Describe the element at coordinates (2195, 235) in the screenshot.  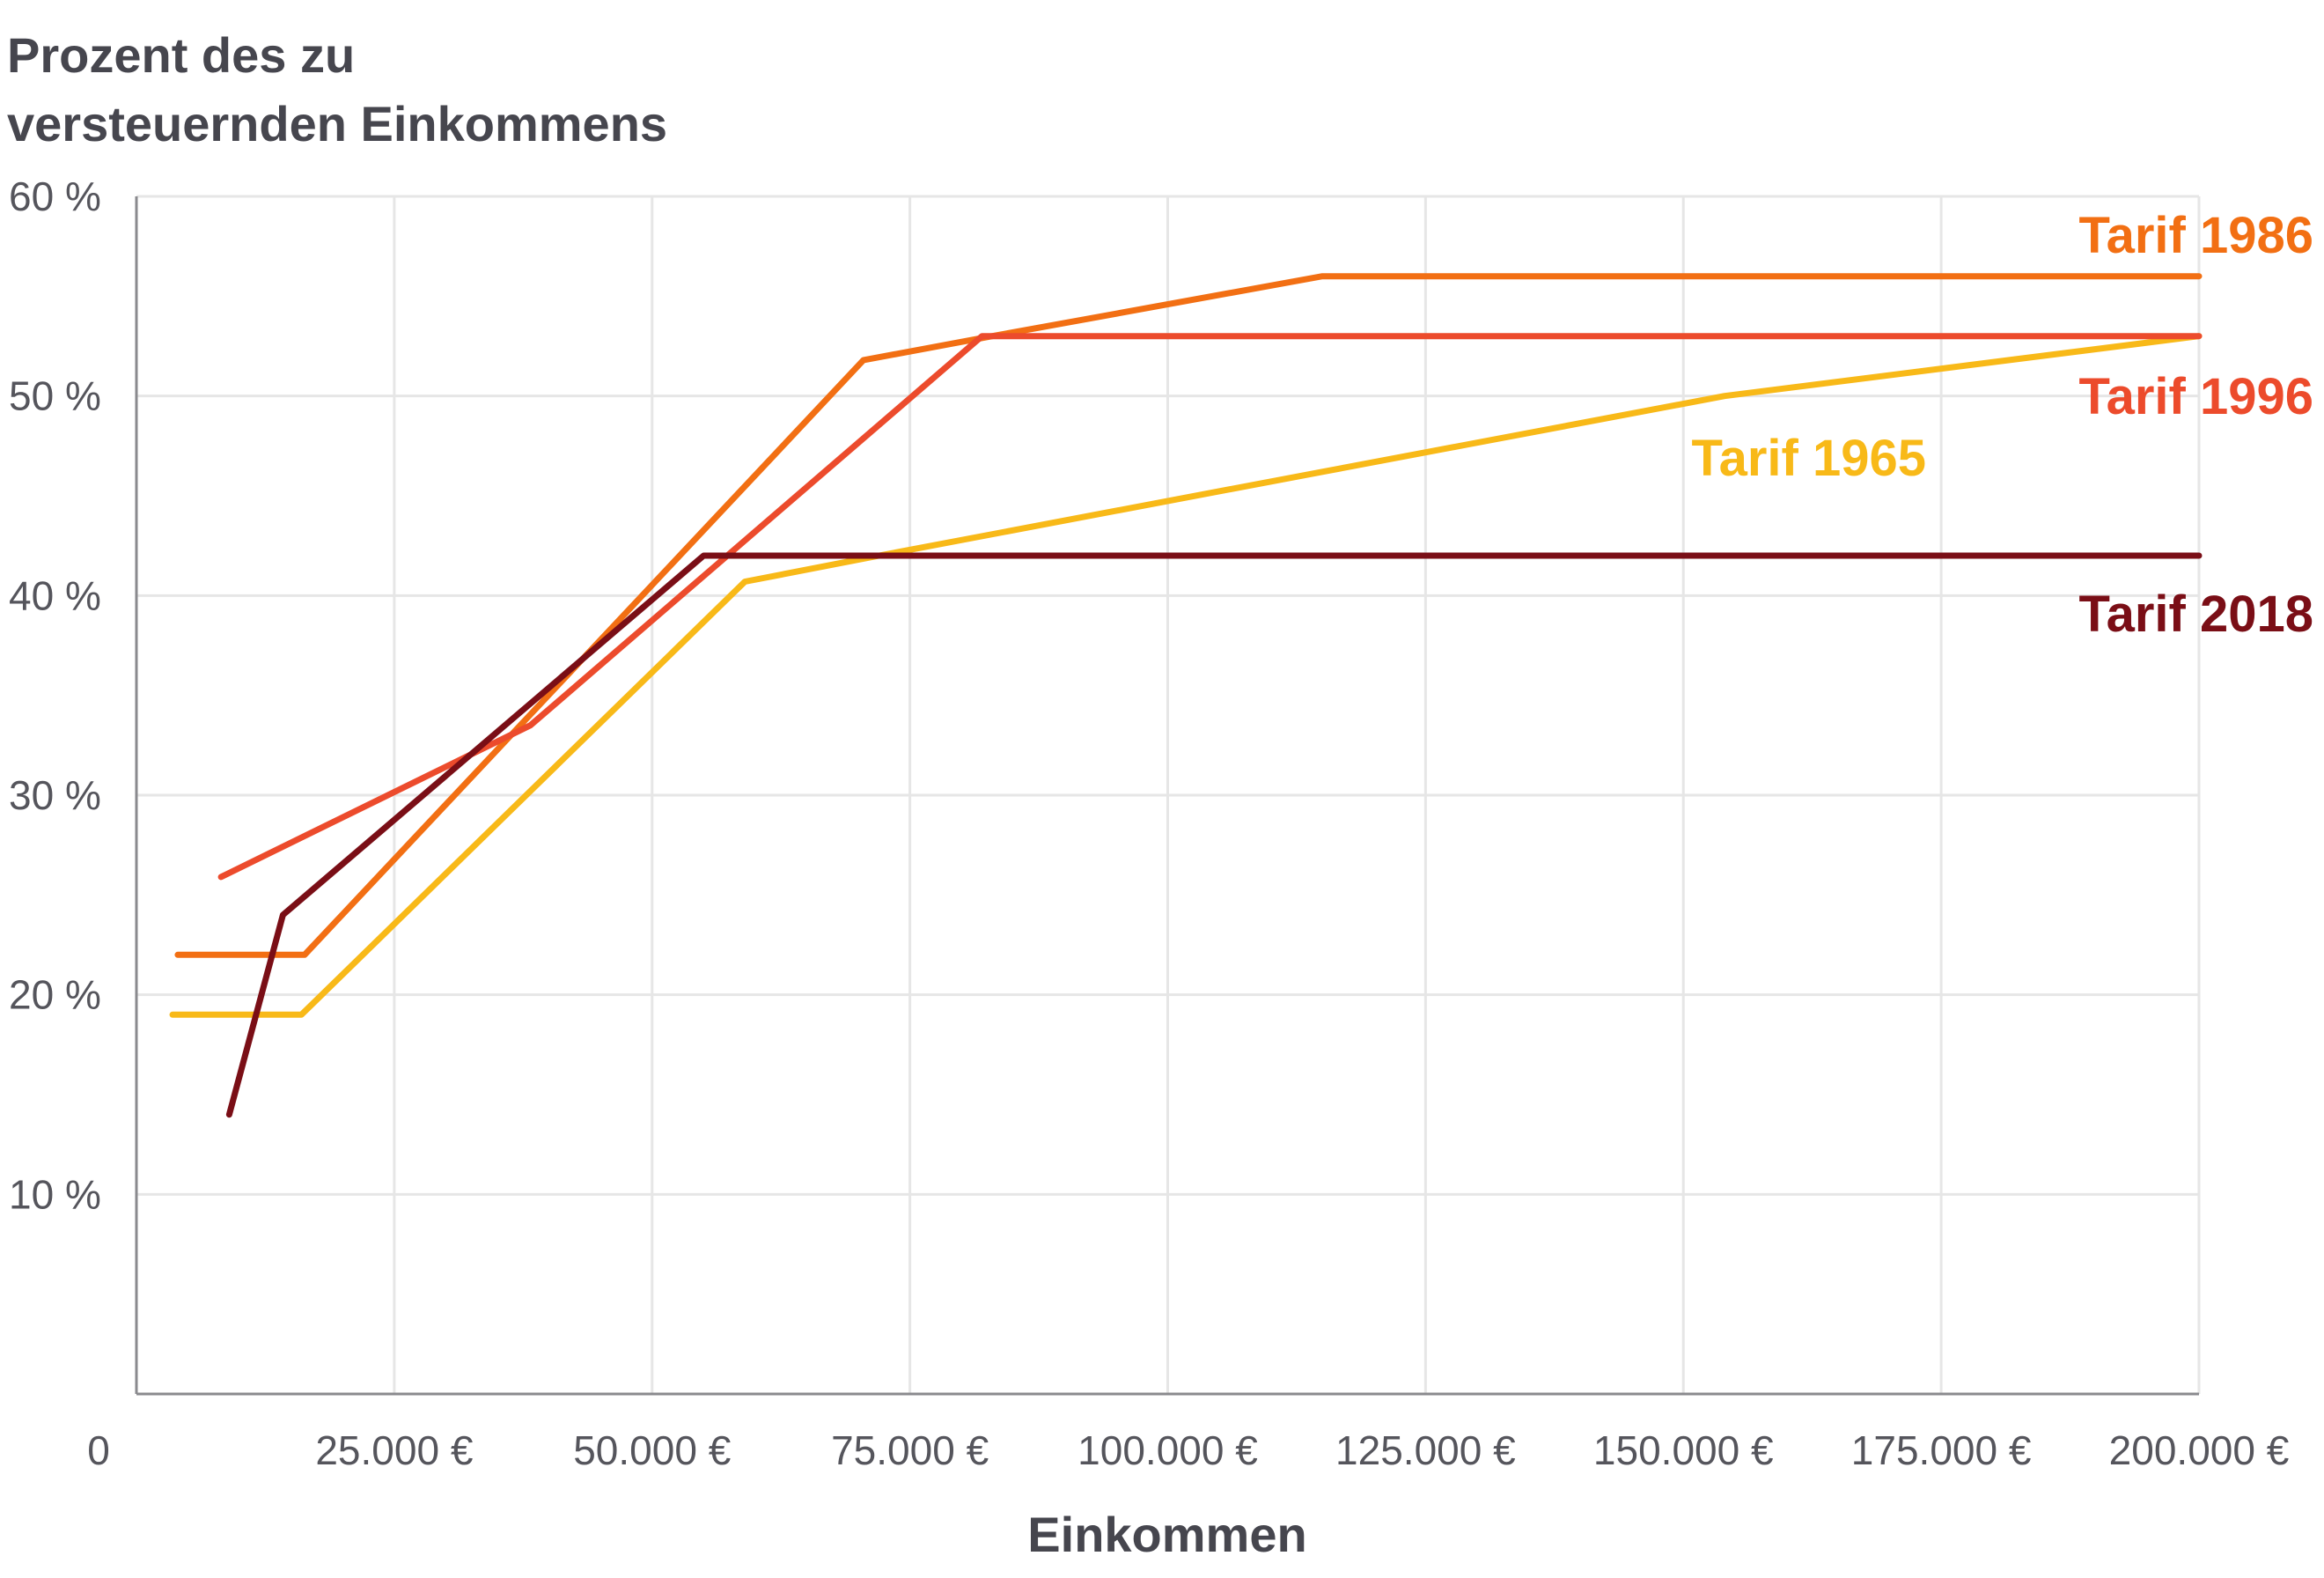
I see `series-label: Tarif 1986` at that location.